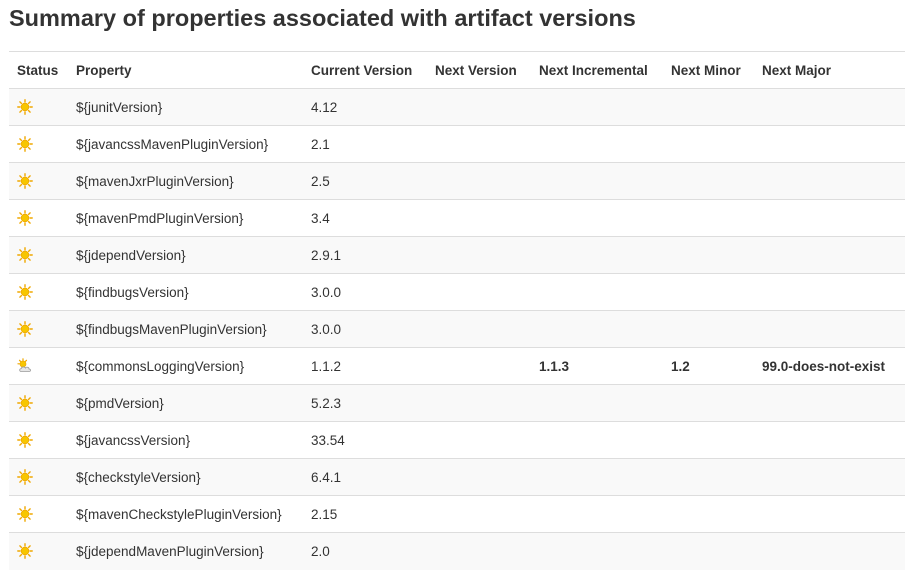  What do you see at coordinates (829, 70) in the screenshot?
I see `header-next-major: Next Major` at bounding box center [829, 70].